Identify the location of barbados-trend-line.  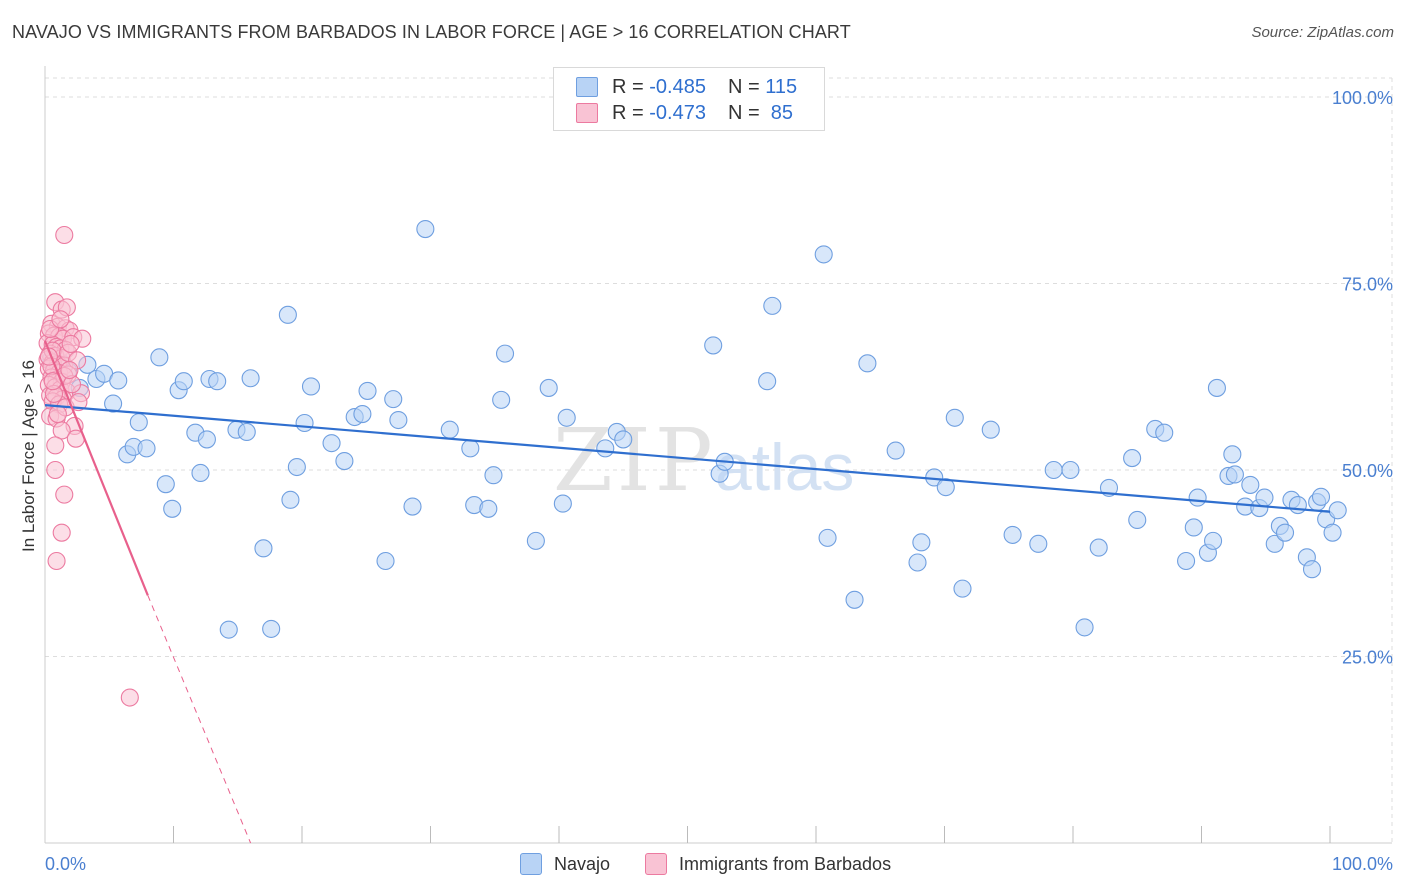
(96, 468).